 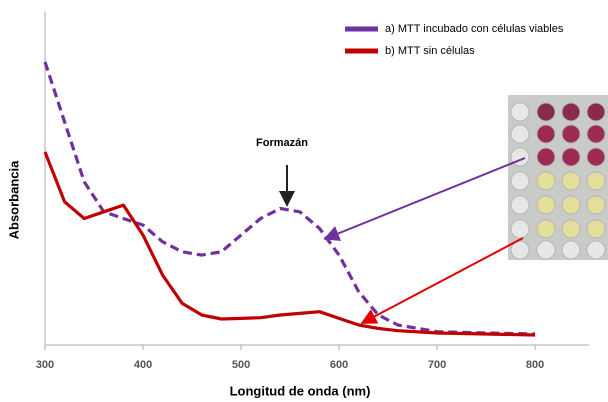 What do you see at coordinates (300, 390) in the screenshot?
I see `x-axis-label: Longitud de onda (nm)` at bounding box center [300, 390].